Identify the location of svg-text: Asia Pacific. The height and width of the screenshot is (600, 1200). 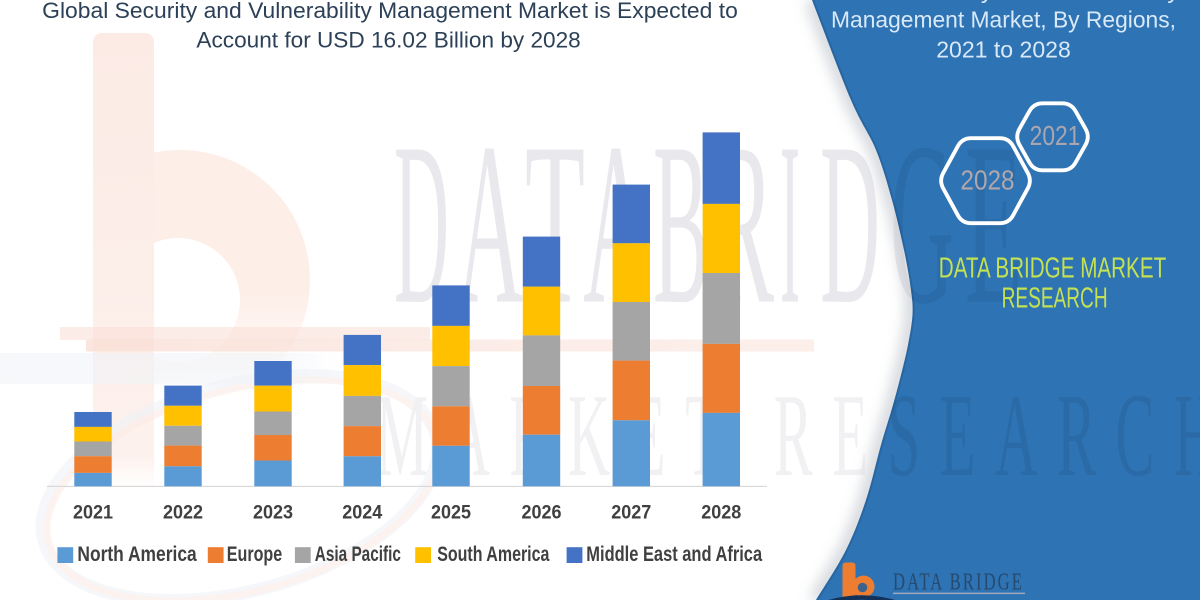
(358, 554).